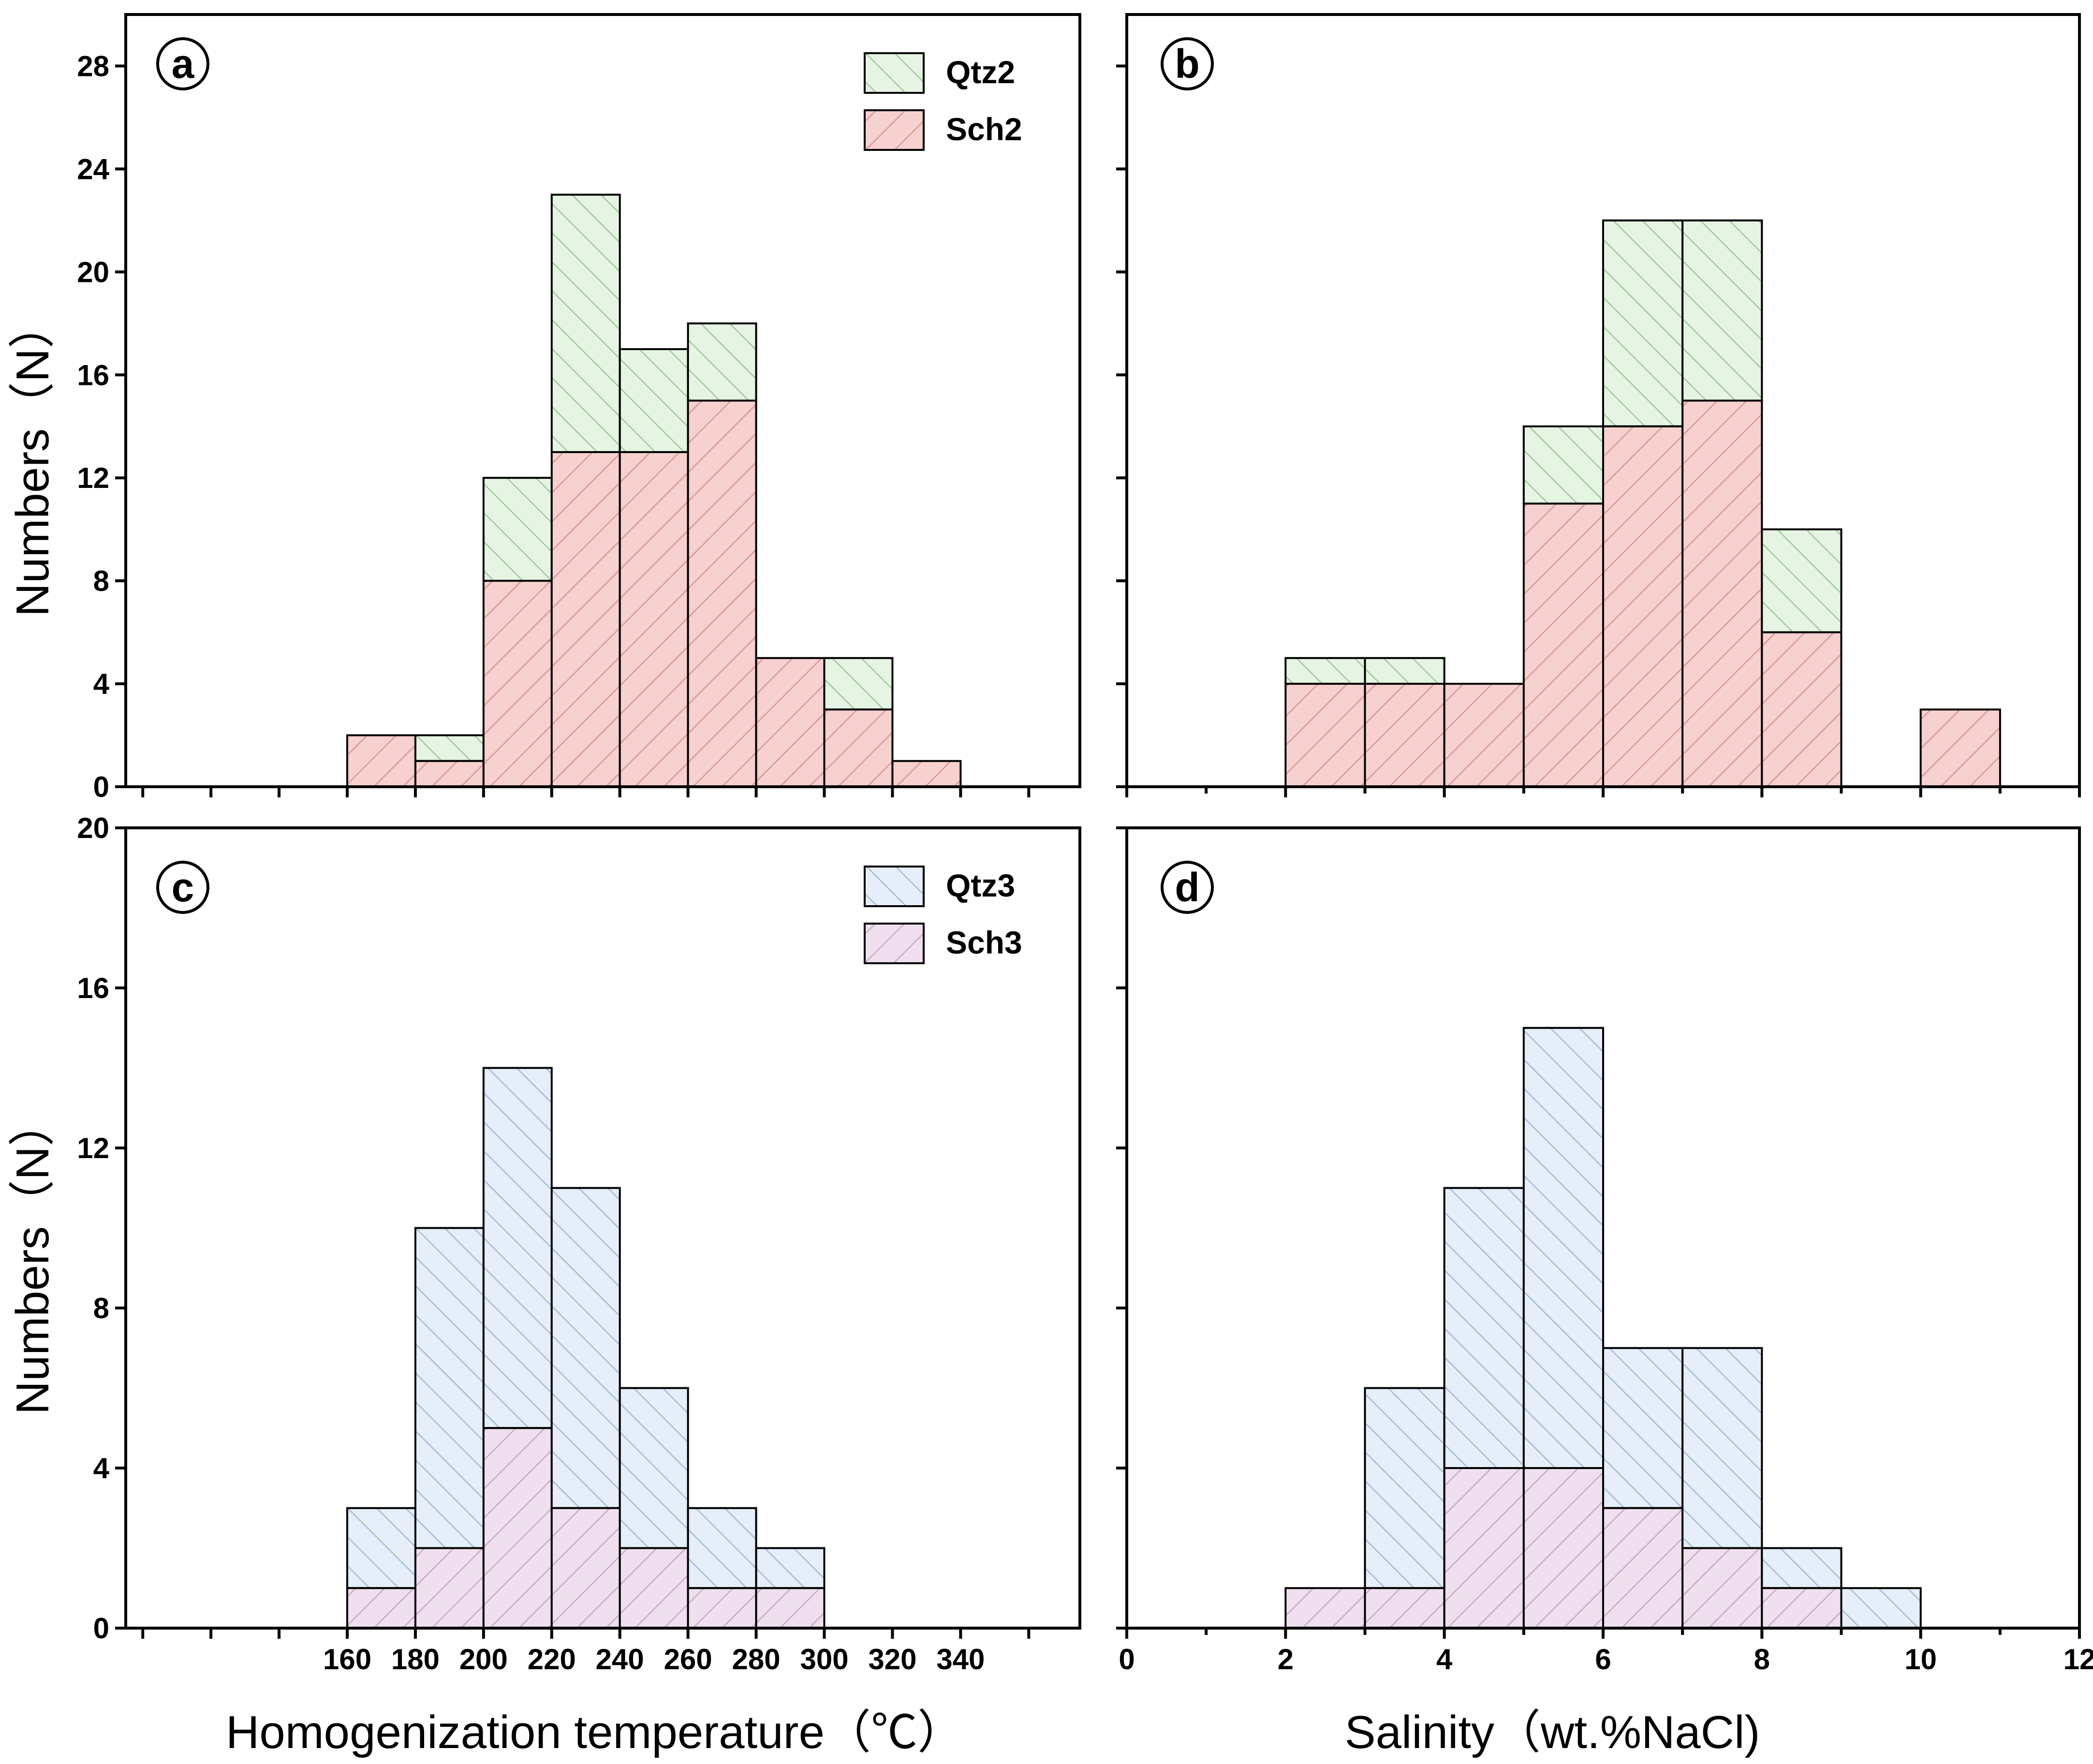  Describe the element at coordinates (894, 130) in the screenshot. I see `legend-swatch-sch2` at that location.